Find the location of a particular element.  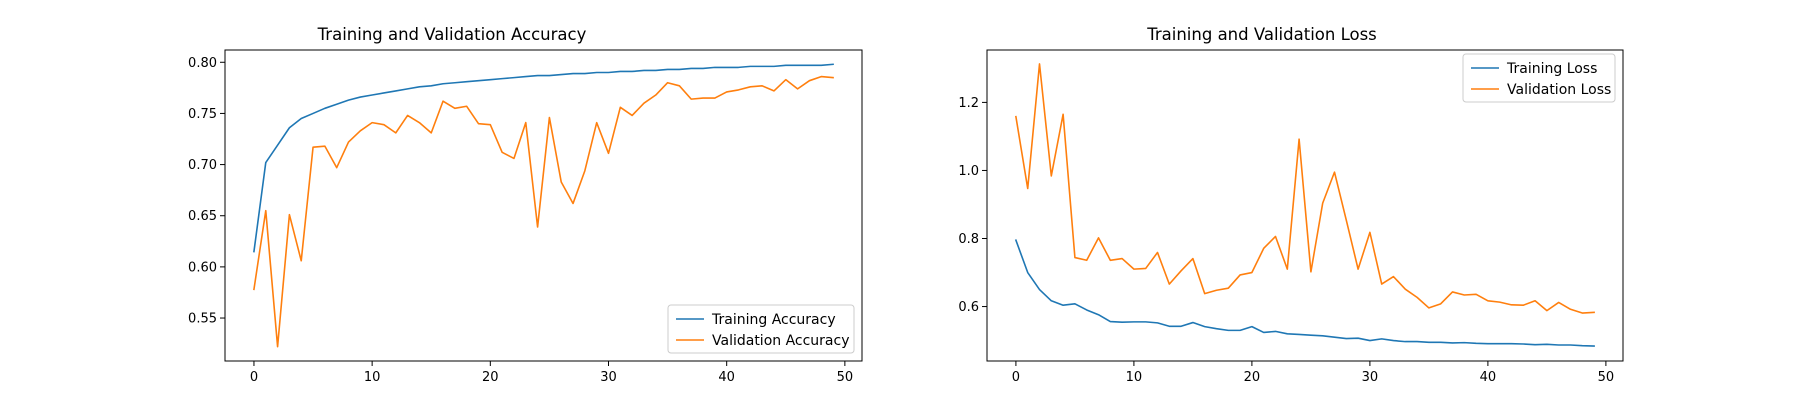

legend: Training Accuracy Validation Accuracy is located at coordinates (761, 329).